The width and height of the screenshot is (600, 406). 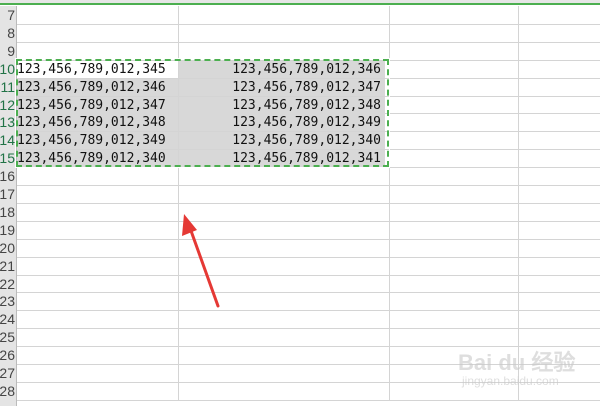 What do you see at coordinates (7, 68) in the screenshot?
I see `row-number: 10` at bounding box center [7, 68].